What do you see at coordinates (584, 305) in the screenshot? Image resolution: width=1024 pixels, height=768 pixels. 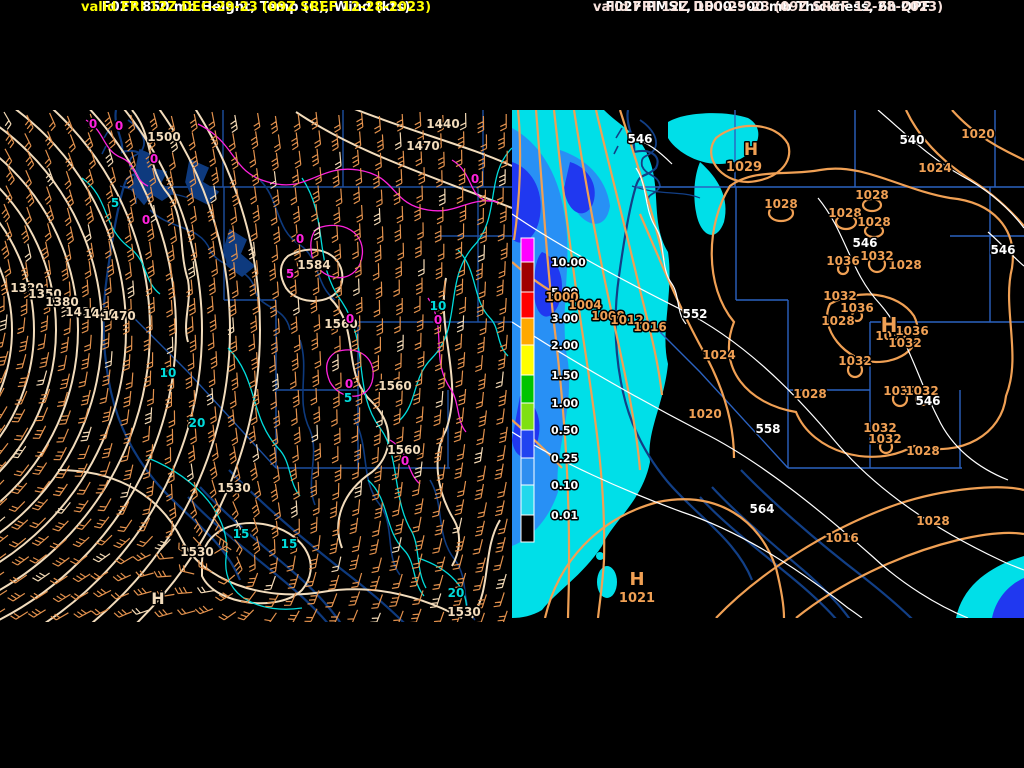 I see `pressure-contour-label: 1004` at bounding box center [584, 305].